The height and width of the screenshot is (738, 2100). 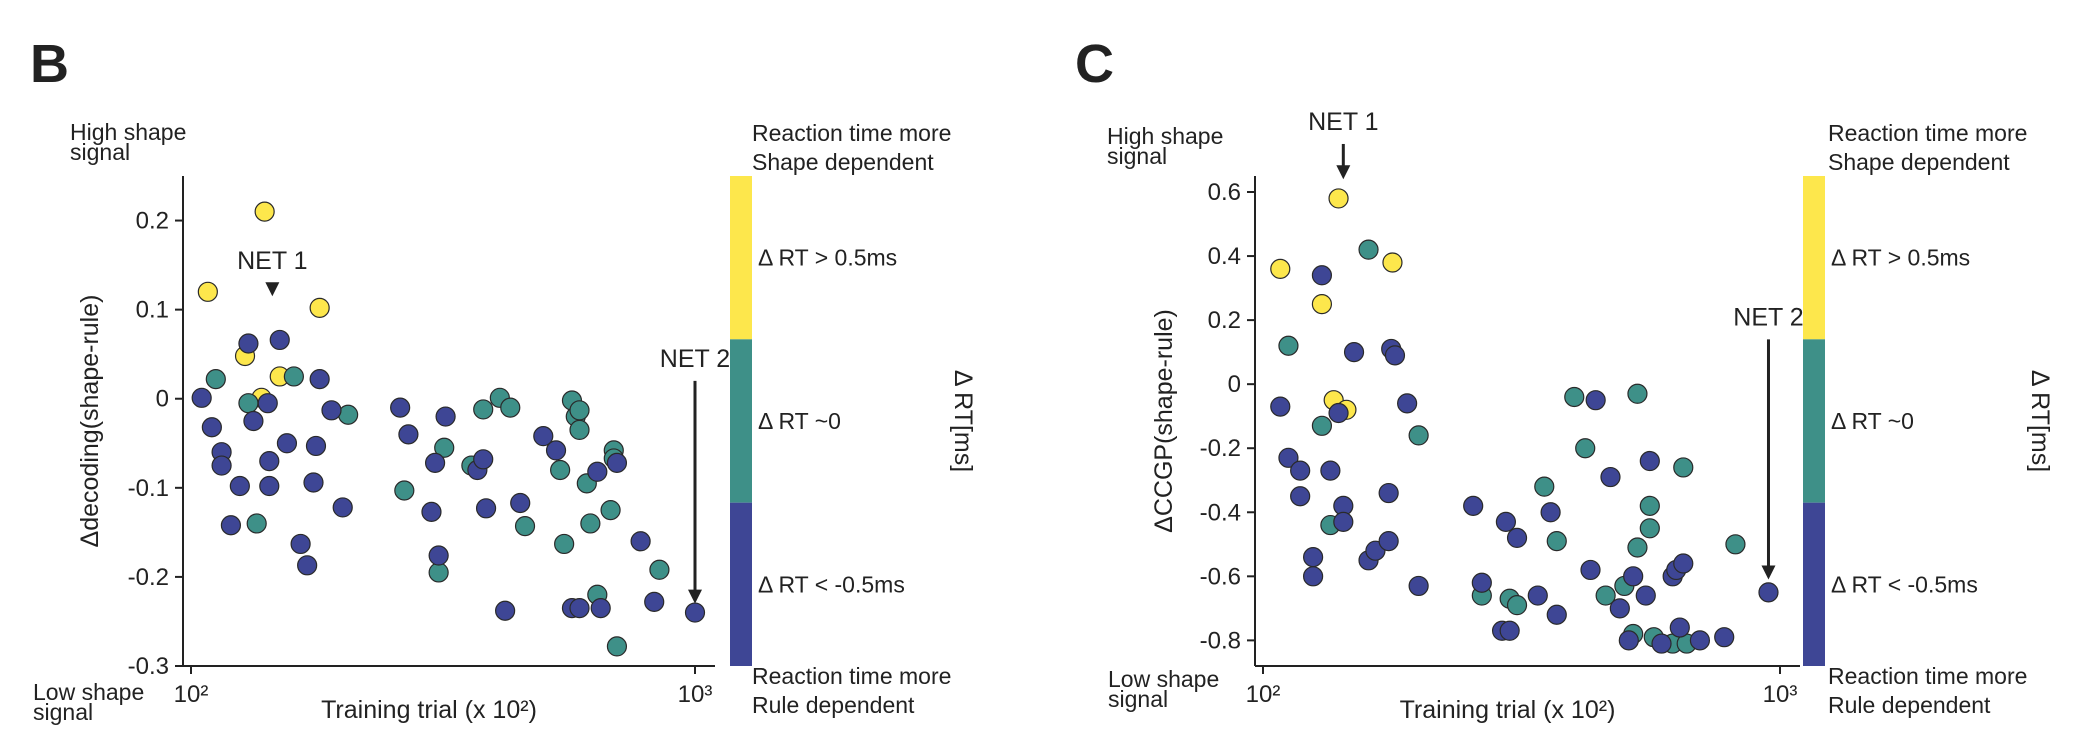 I want to click on panel-c-net-1-label: NET 1, so click(x=1343, y=122).